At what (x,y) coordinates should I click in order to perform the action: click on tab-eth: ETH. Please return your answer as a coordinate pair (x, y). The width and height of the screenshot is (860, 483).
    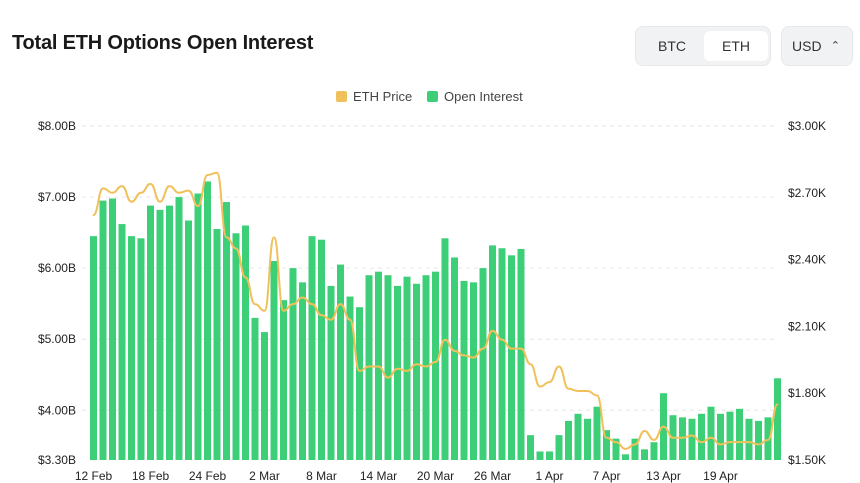
    Looking at the image, I should click on (736, 46).